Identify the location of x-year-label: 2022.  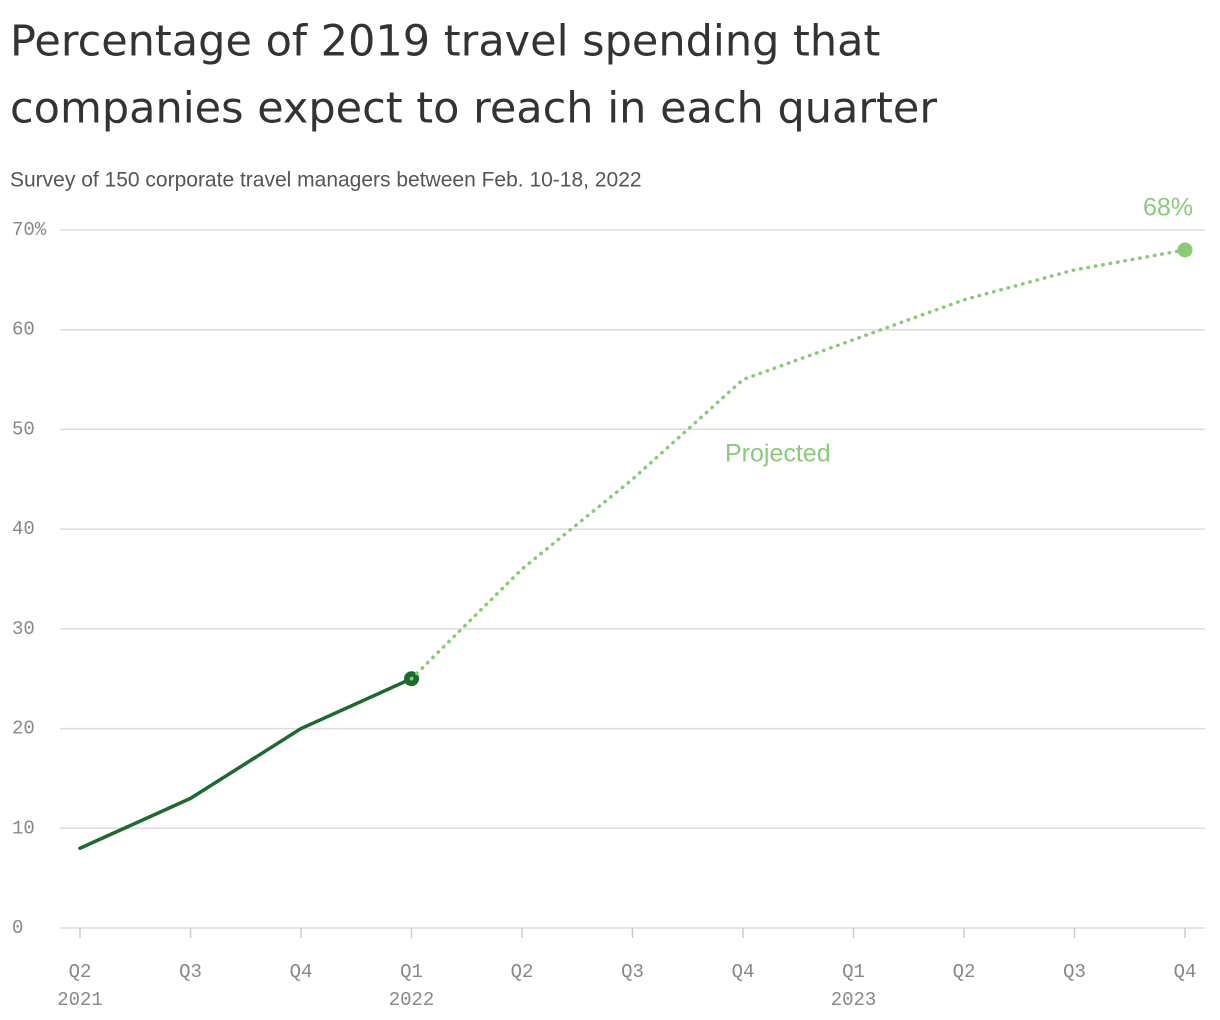
(412, 1000).